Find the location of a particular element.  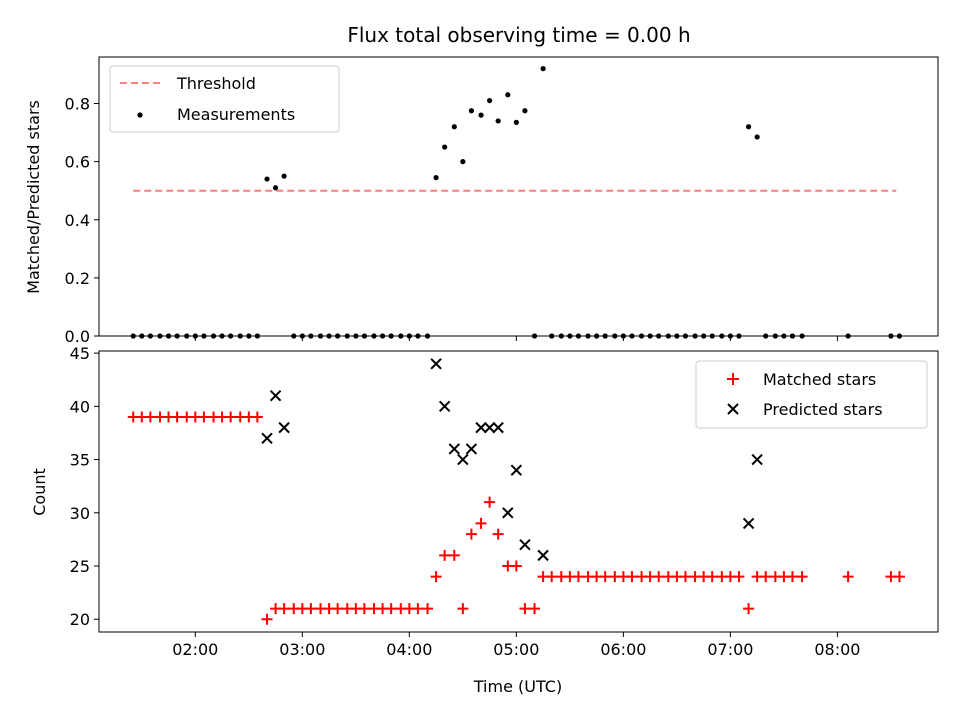

x-tick-label: 04:00 is located at coordinates (409, 649).